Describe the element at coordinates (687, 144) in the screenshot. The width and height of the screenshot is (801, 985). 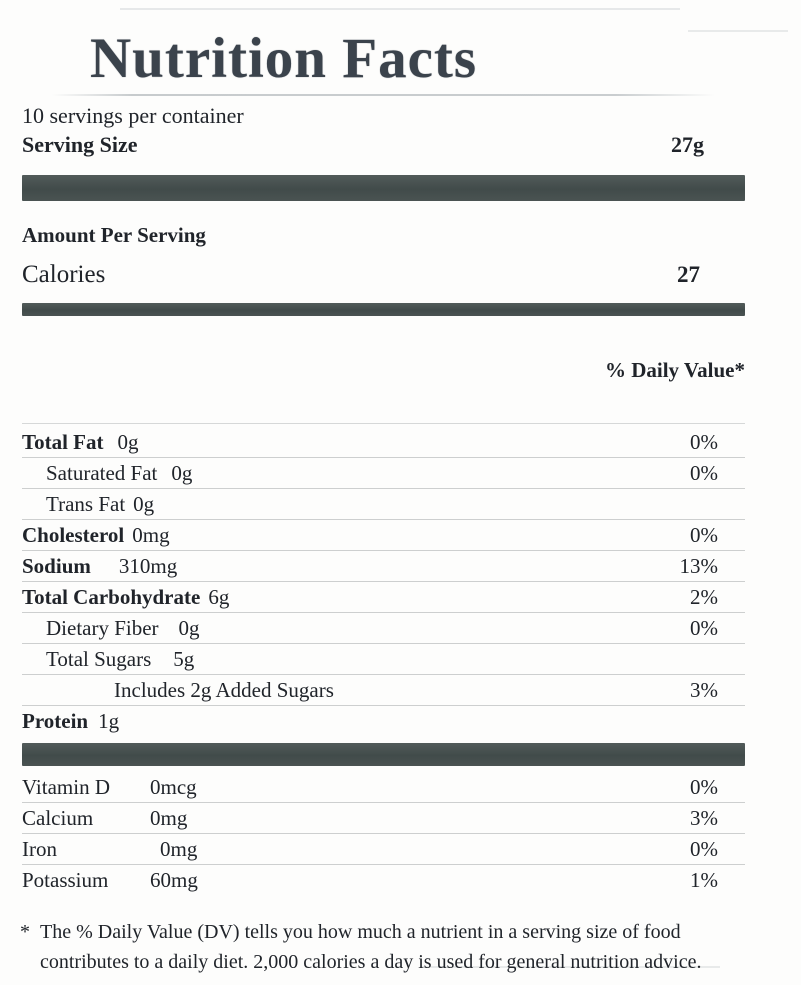
I see `serving-size-value: 27g` at that location.